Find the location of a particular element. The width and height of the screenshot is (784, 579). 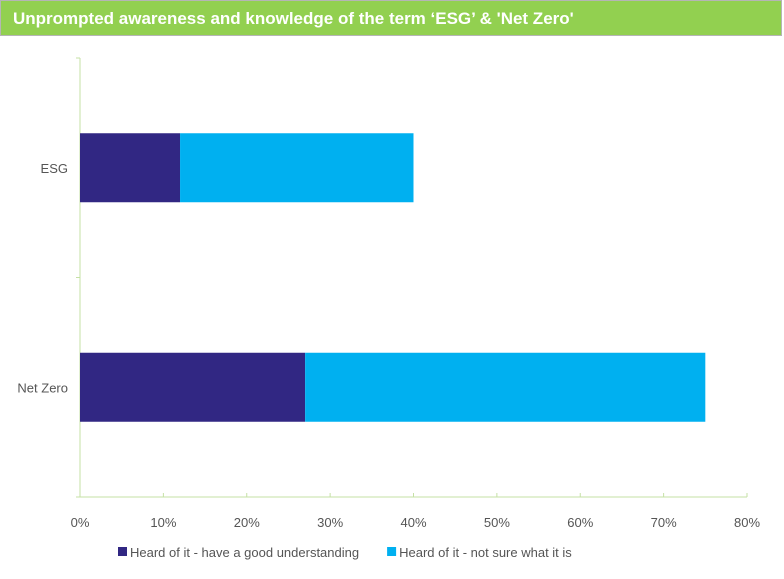

x-tick-label: 70% is located at coordinates (664, 522).